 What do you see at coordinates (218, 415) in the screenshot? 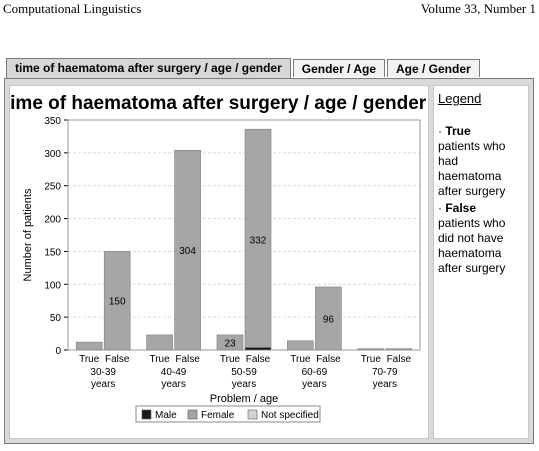
I see `legend-label: Female` at bounding box center [218, 415].